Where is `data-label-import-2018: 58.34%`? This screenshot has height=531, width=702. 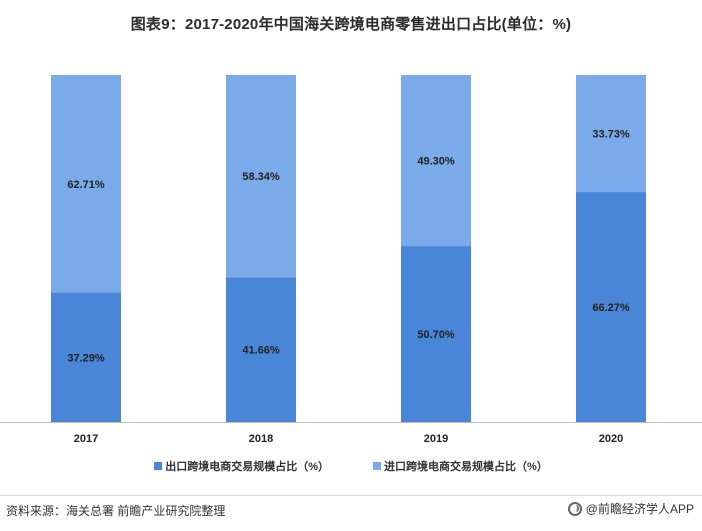 data-label-import-2018: 58.34% is located at coordinates (261, 177).